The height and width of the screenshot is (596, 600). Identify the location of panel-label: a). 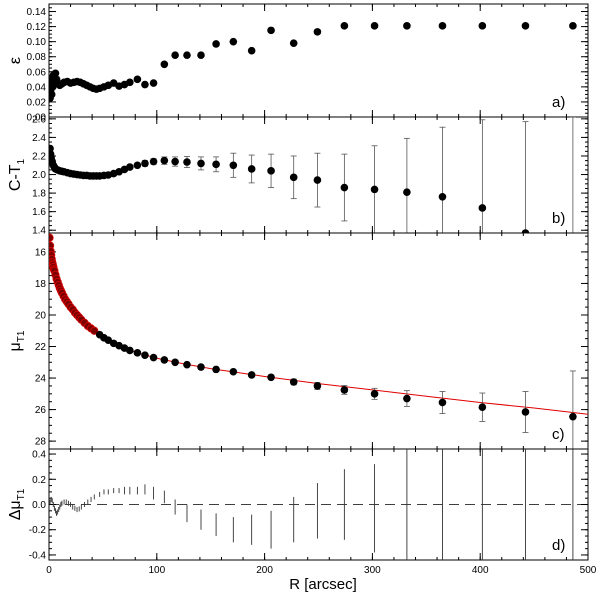
(558, 102).